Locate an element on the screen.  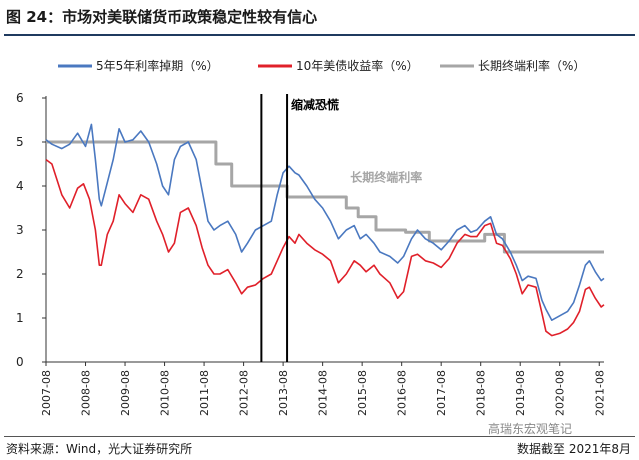
legend-label: 10年美债收益率（%） is located at coordinates (357, 65).